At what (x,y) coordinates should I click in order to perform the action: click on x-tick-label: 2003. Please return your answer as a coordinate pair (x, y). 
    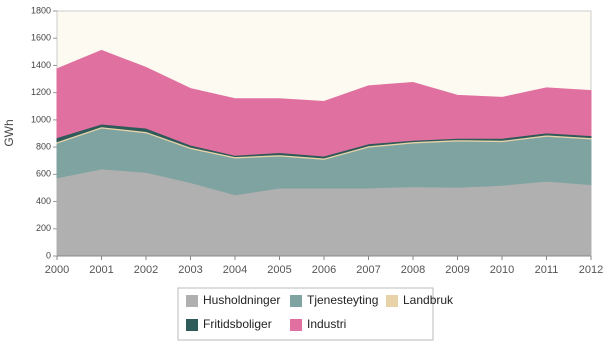
    Looking at the image, I should click on (190, 270).